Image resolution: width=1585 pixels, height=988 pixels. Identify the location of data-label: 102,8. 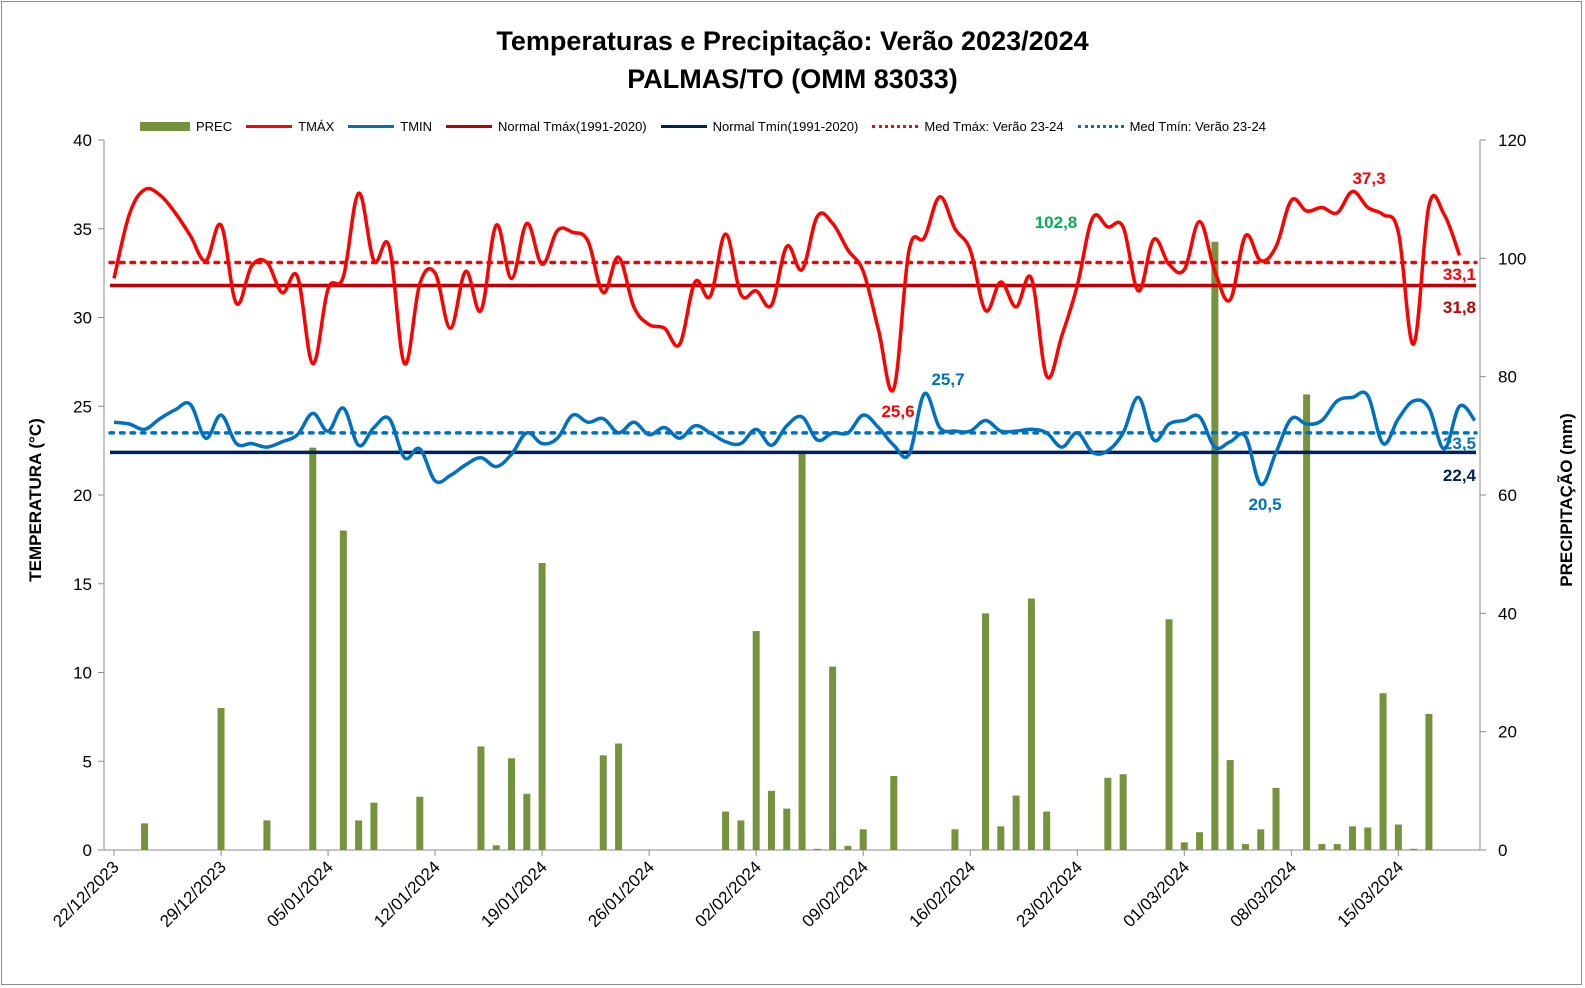
(1056, 222).